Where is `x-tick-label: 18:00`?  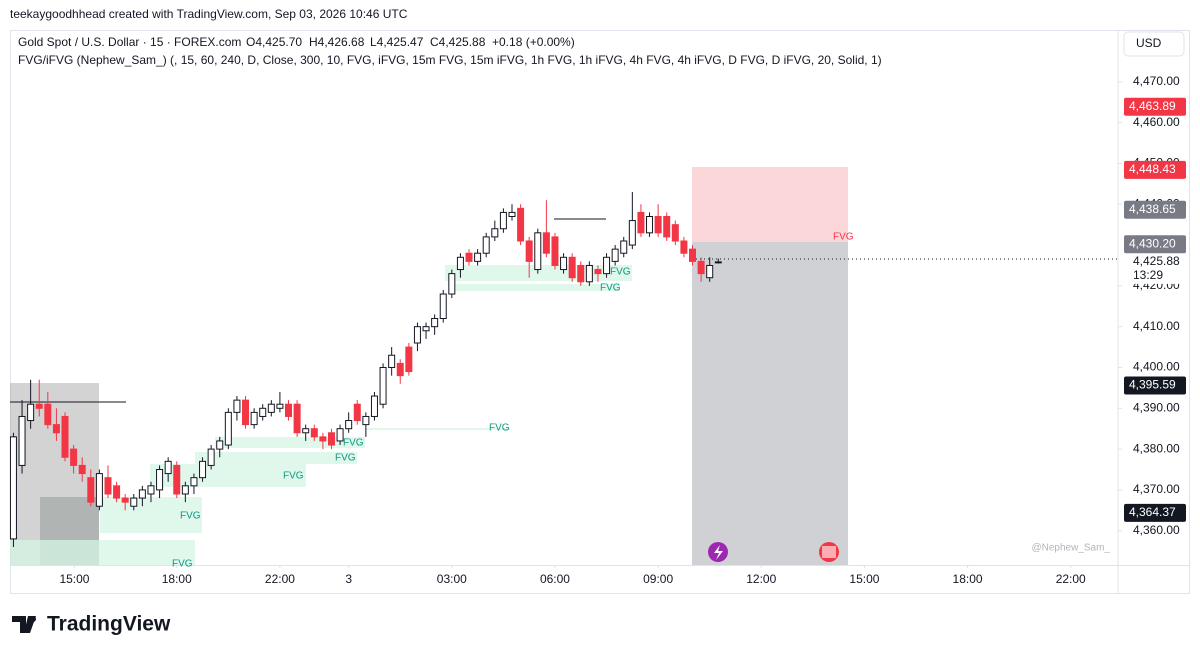 x-tick-label: 18:00 is located at coordinates (968, 579).